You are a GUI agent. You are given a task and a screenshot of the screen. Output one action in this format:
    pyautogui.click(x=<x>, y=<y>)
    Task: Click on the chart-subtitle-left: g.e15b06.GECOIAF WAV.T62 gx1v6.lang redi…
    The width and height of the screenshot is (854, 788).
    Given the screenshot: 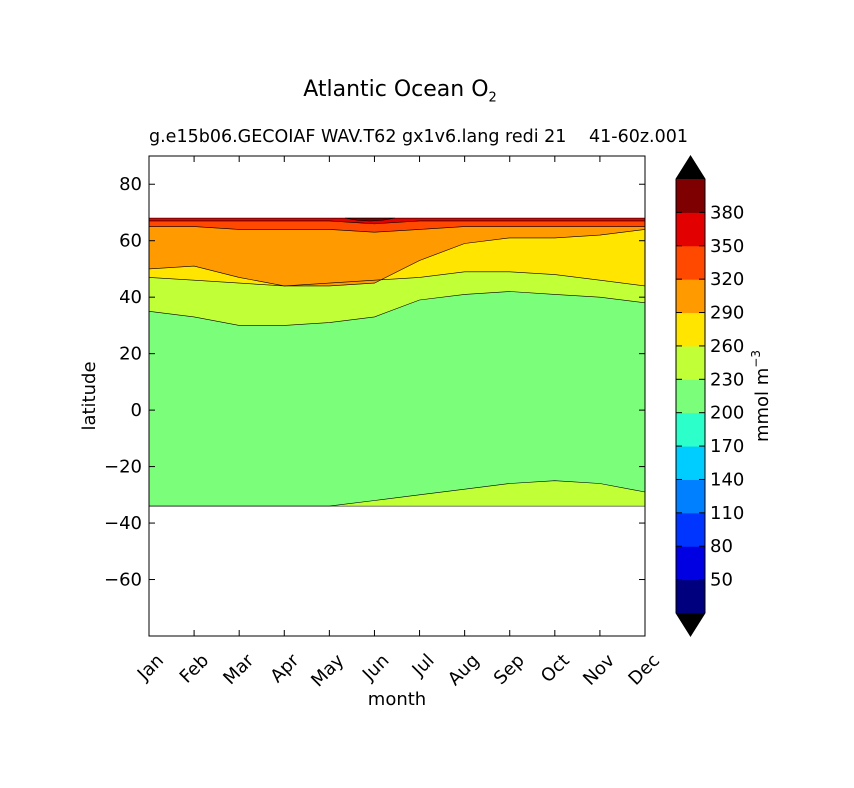 What is the action you would take?
    pyautogui.click(x=358, y=137)
    